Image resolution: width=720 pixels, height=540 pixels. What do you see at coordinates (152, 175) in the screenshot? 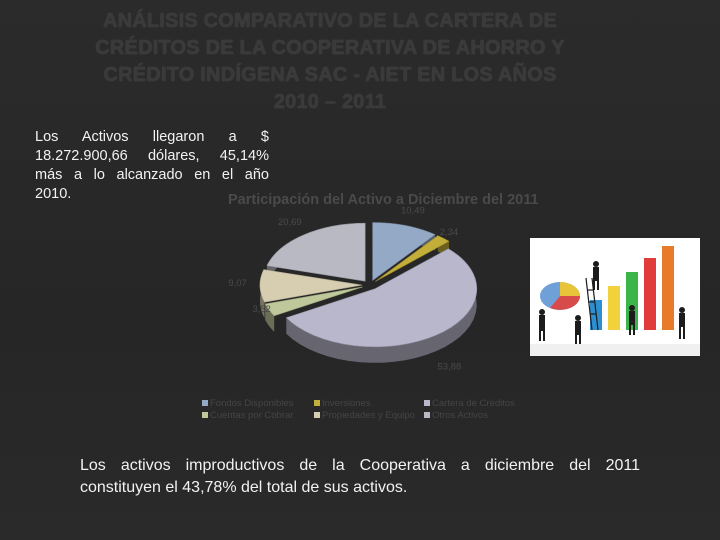
I see `intro-line: más a lo alcanzado en el año` at bounding box center [152, 175].